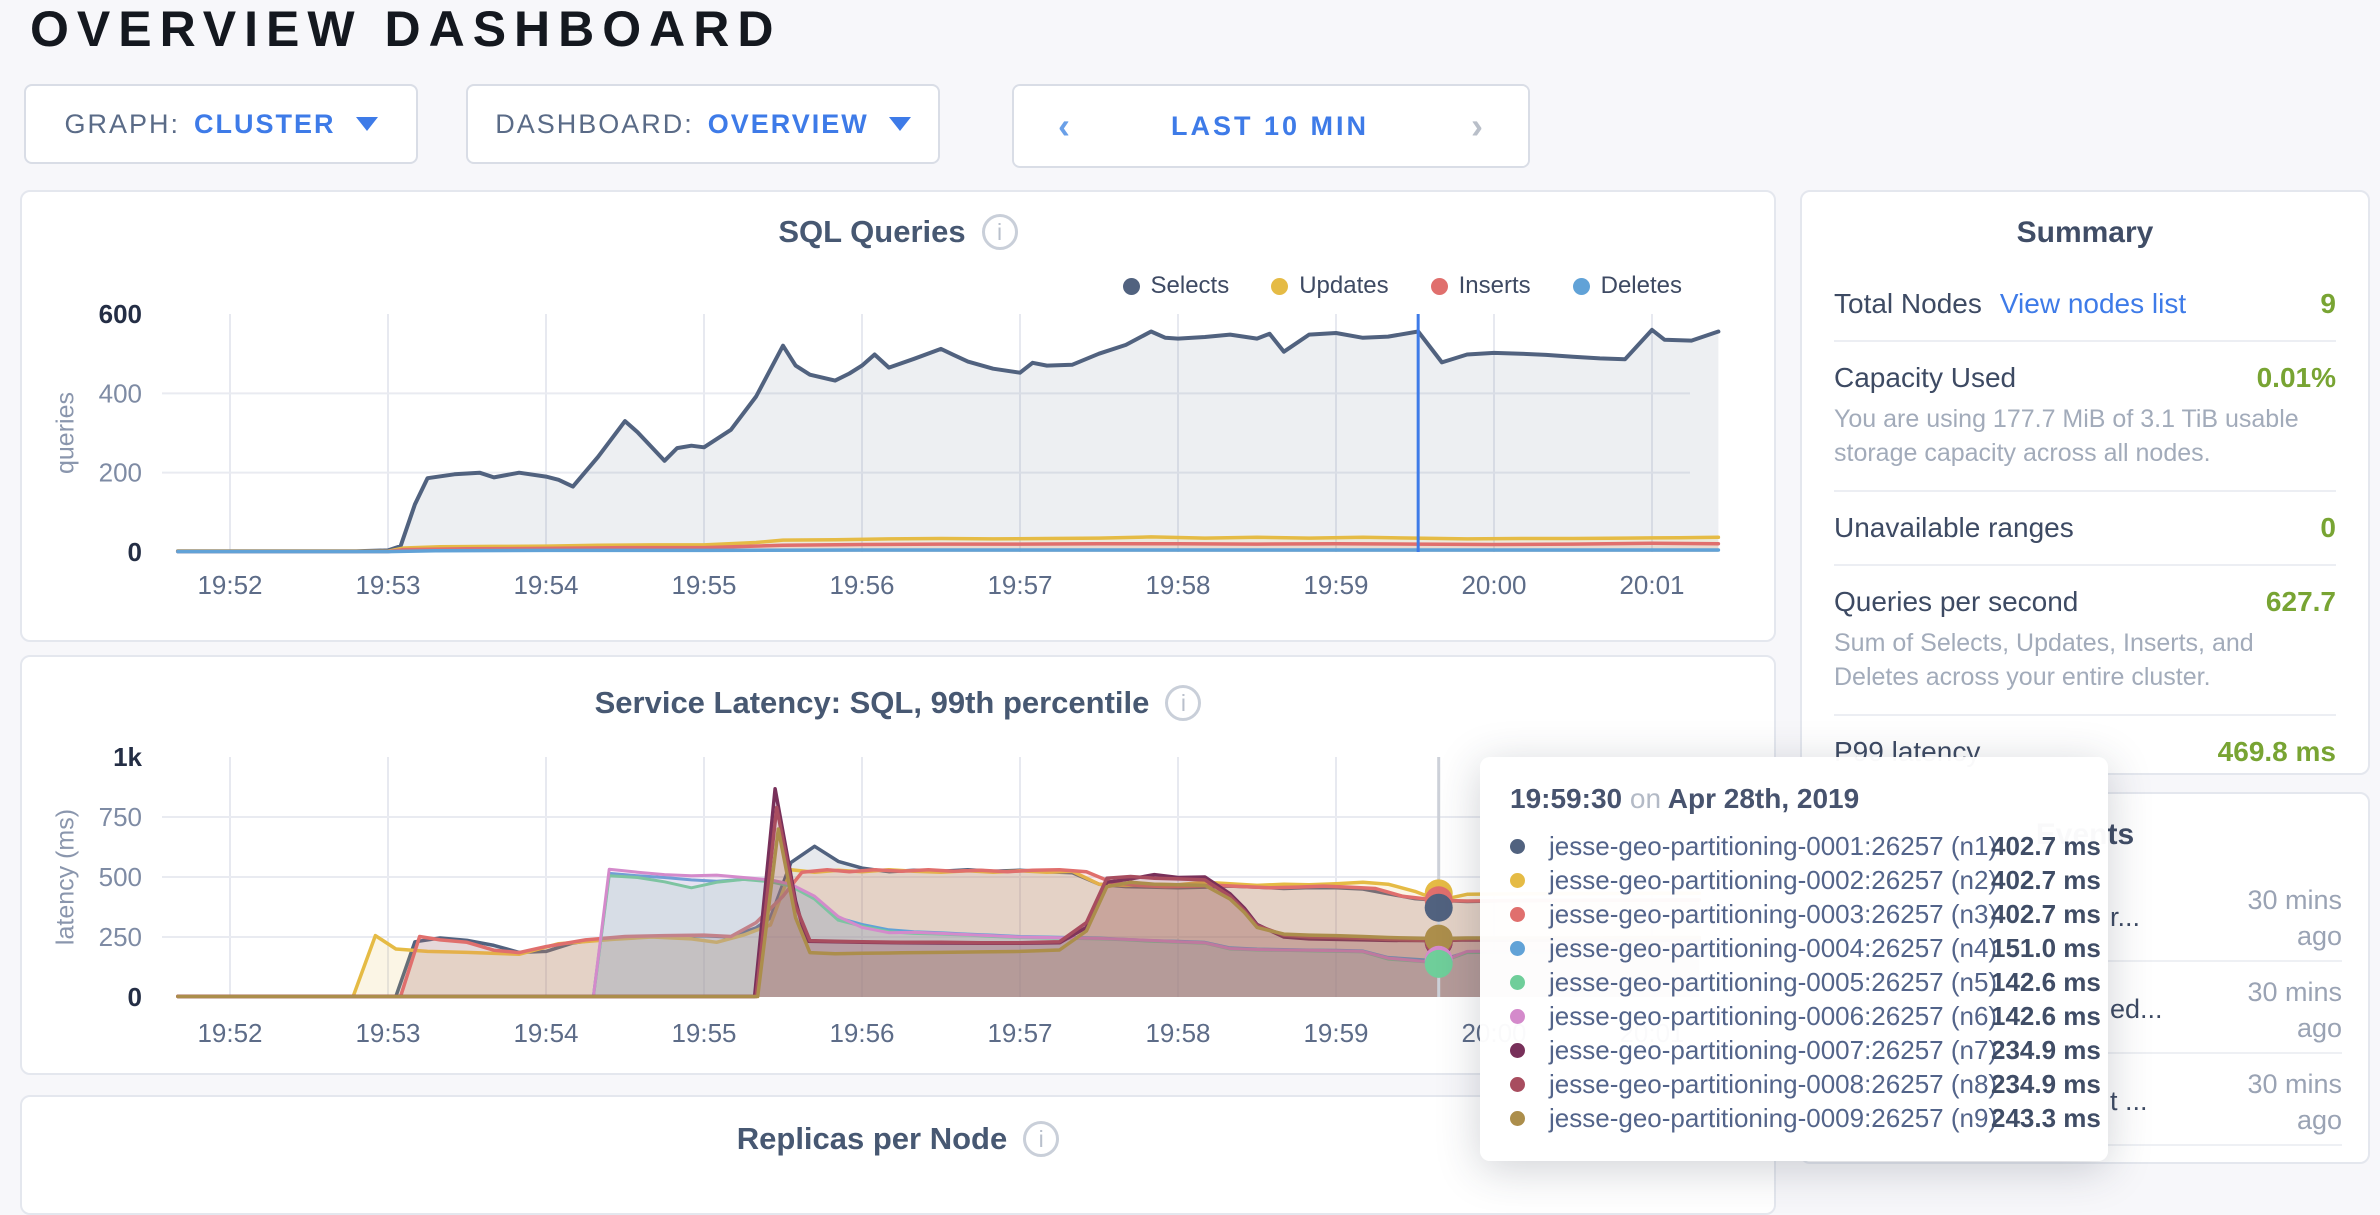  Describe the element at coordinates (1477, 126) in the screenshot. I see `time-next-button: ›` at that location.